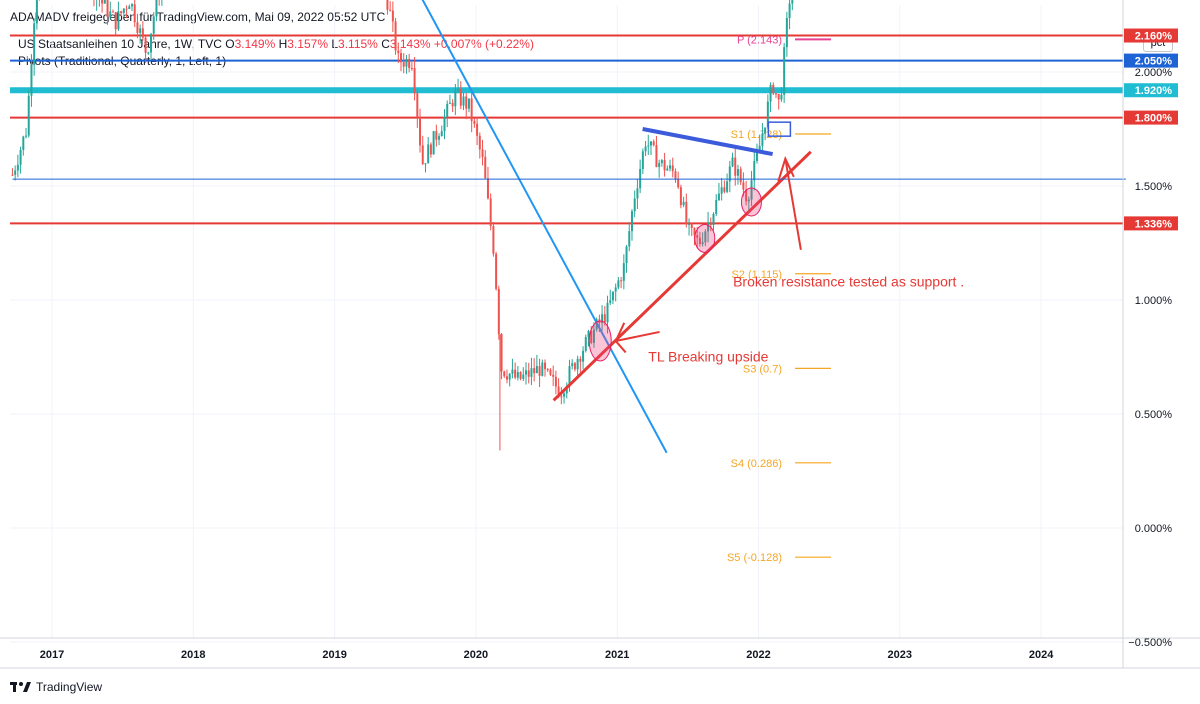 The height and width of the screenshot is (704, 1200). Describe the element at coordinates (283, 44) in the screenshot. I see `high-label: H` at that location.